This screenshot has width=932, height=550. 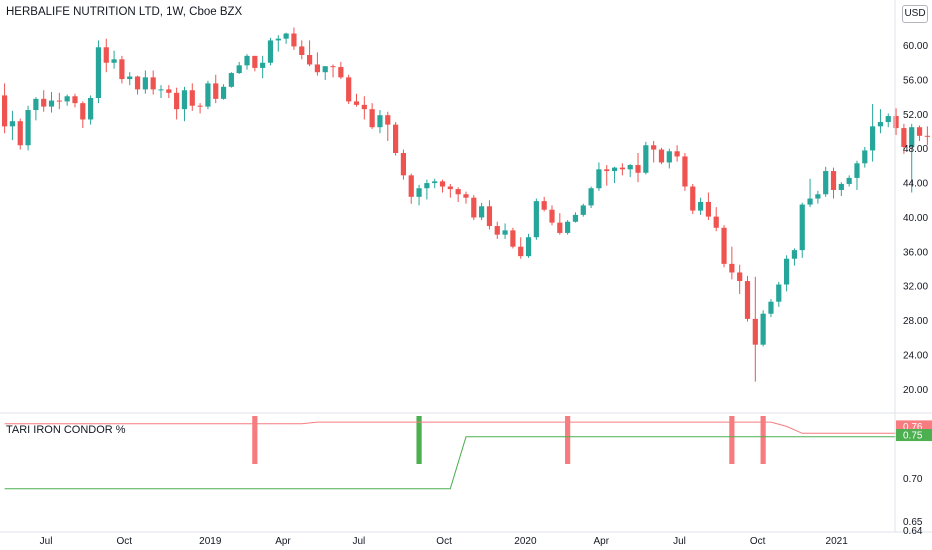 What do you see at coordinates (66, 430) in the screenshot?
I see `indicator-title: TARI IRON CONDOR %` at bounding box center [66, 430].